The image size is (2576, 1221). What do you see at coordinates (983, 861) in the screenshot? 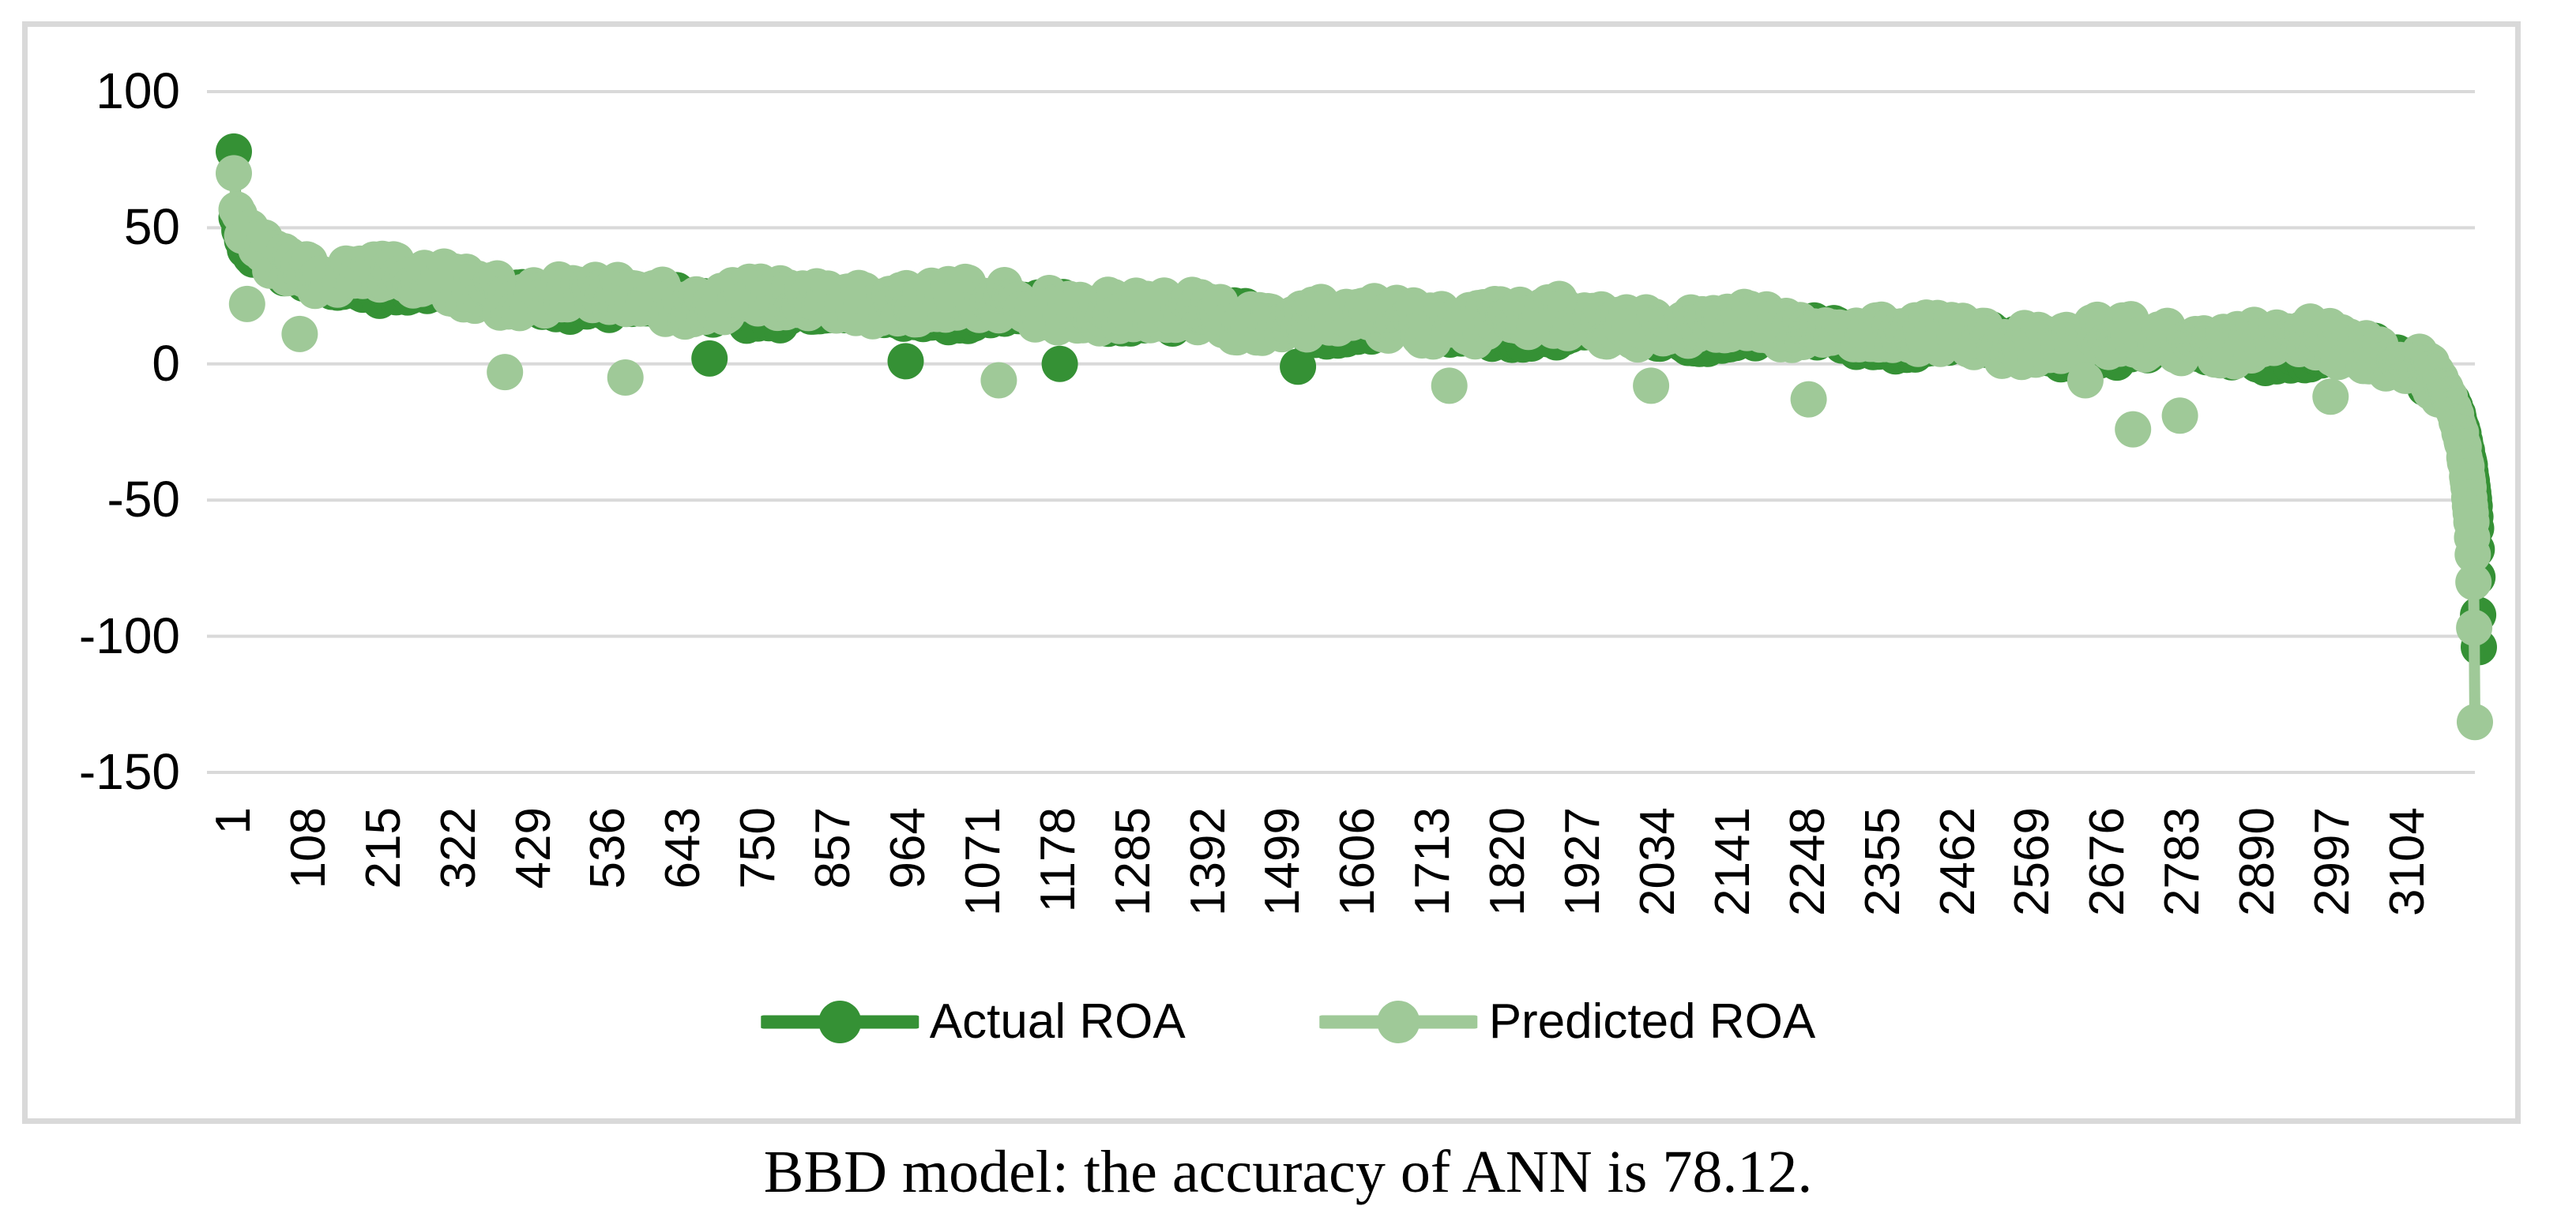
I see `x-tick-label-1071: 1071` at bounding box center [983, 861].